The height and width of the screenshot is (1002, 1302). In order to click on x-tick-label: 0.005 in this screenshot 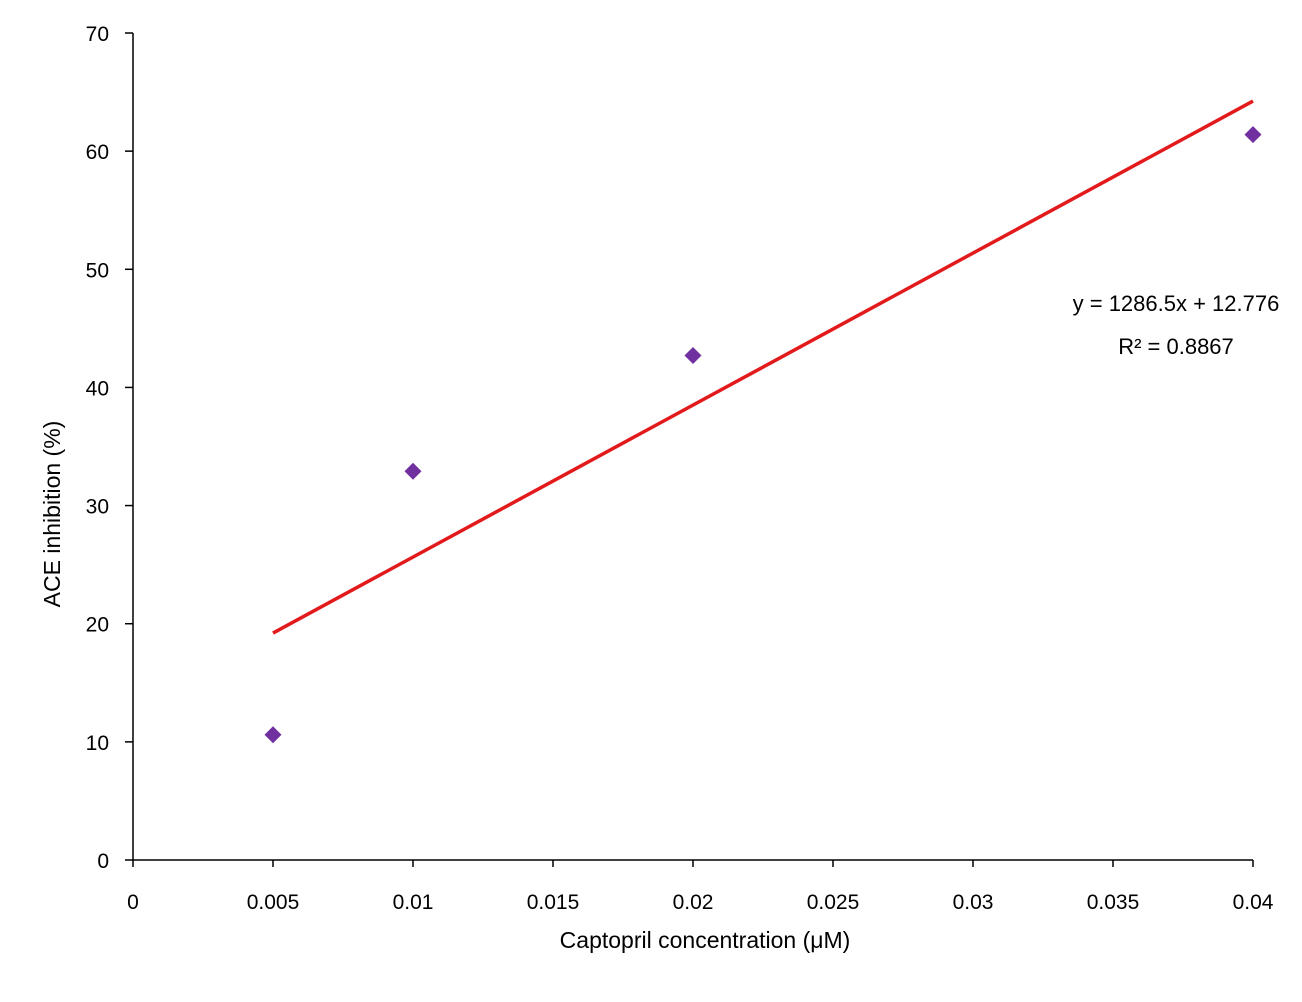, I will do `click(273, 902)`.